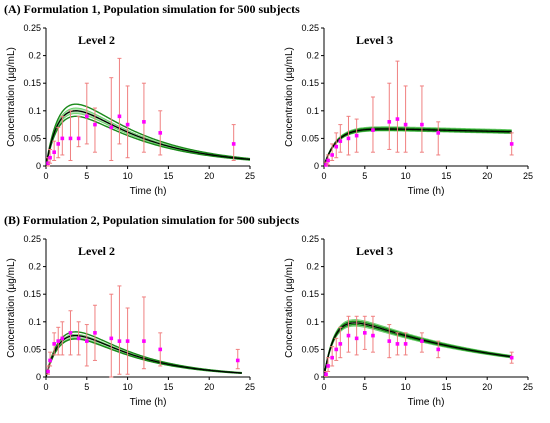 Image resolution: width=550 pixels, height=423 pixels. What do you see at coordinates (446, 387) in the screenshot?
I see `x-tick-label: 15` at bounding box center [446, 387].